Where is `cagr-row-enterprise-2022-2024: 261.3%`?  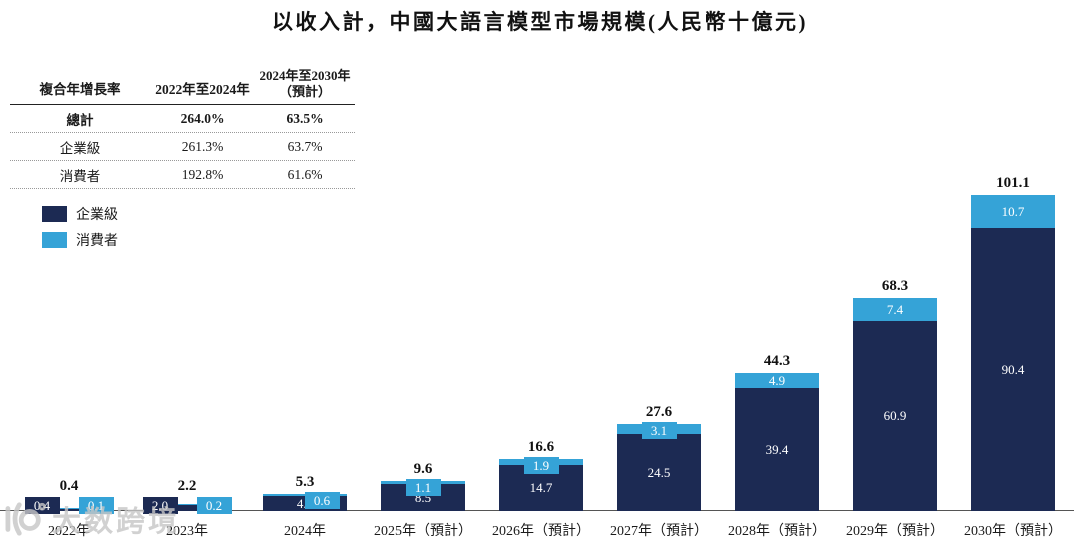 cagr-row-enterprise-2022-2024: 261.3% is located at coordinates (202, 146).